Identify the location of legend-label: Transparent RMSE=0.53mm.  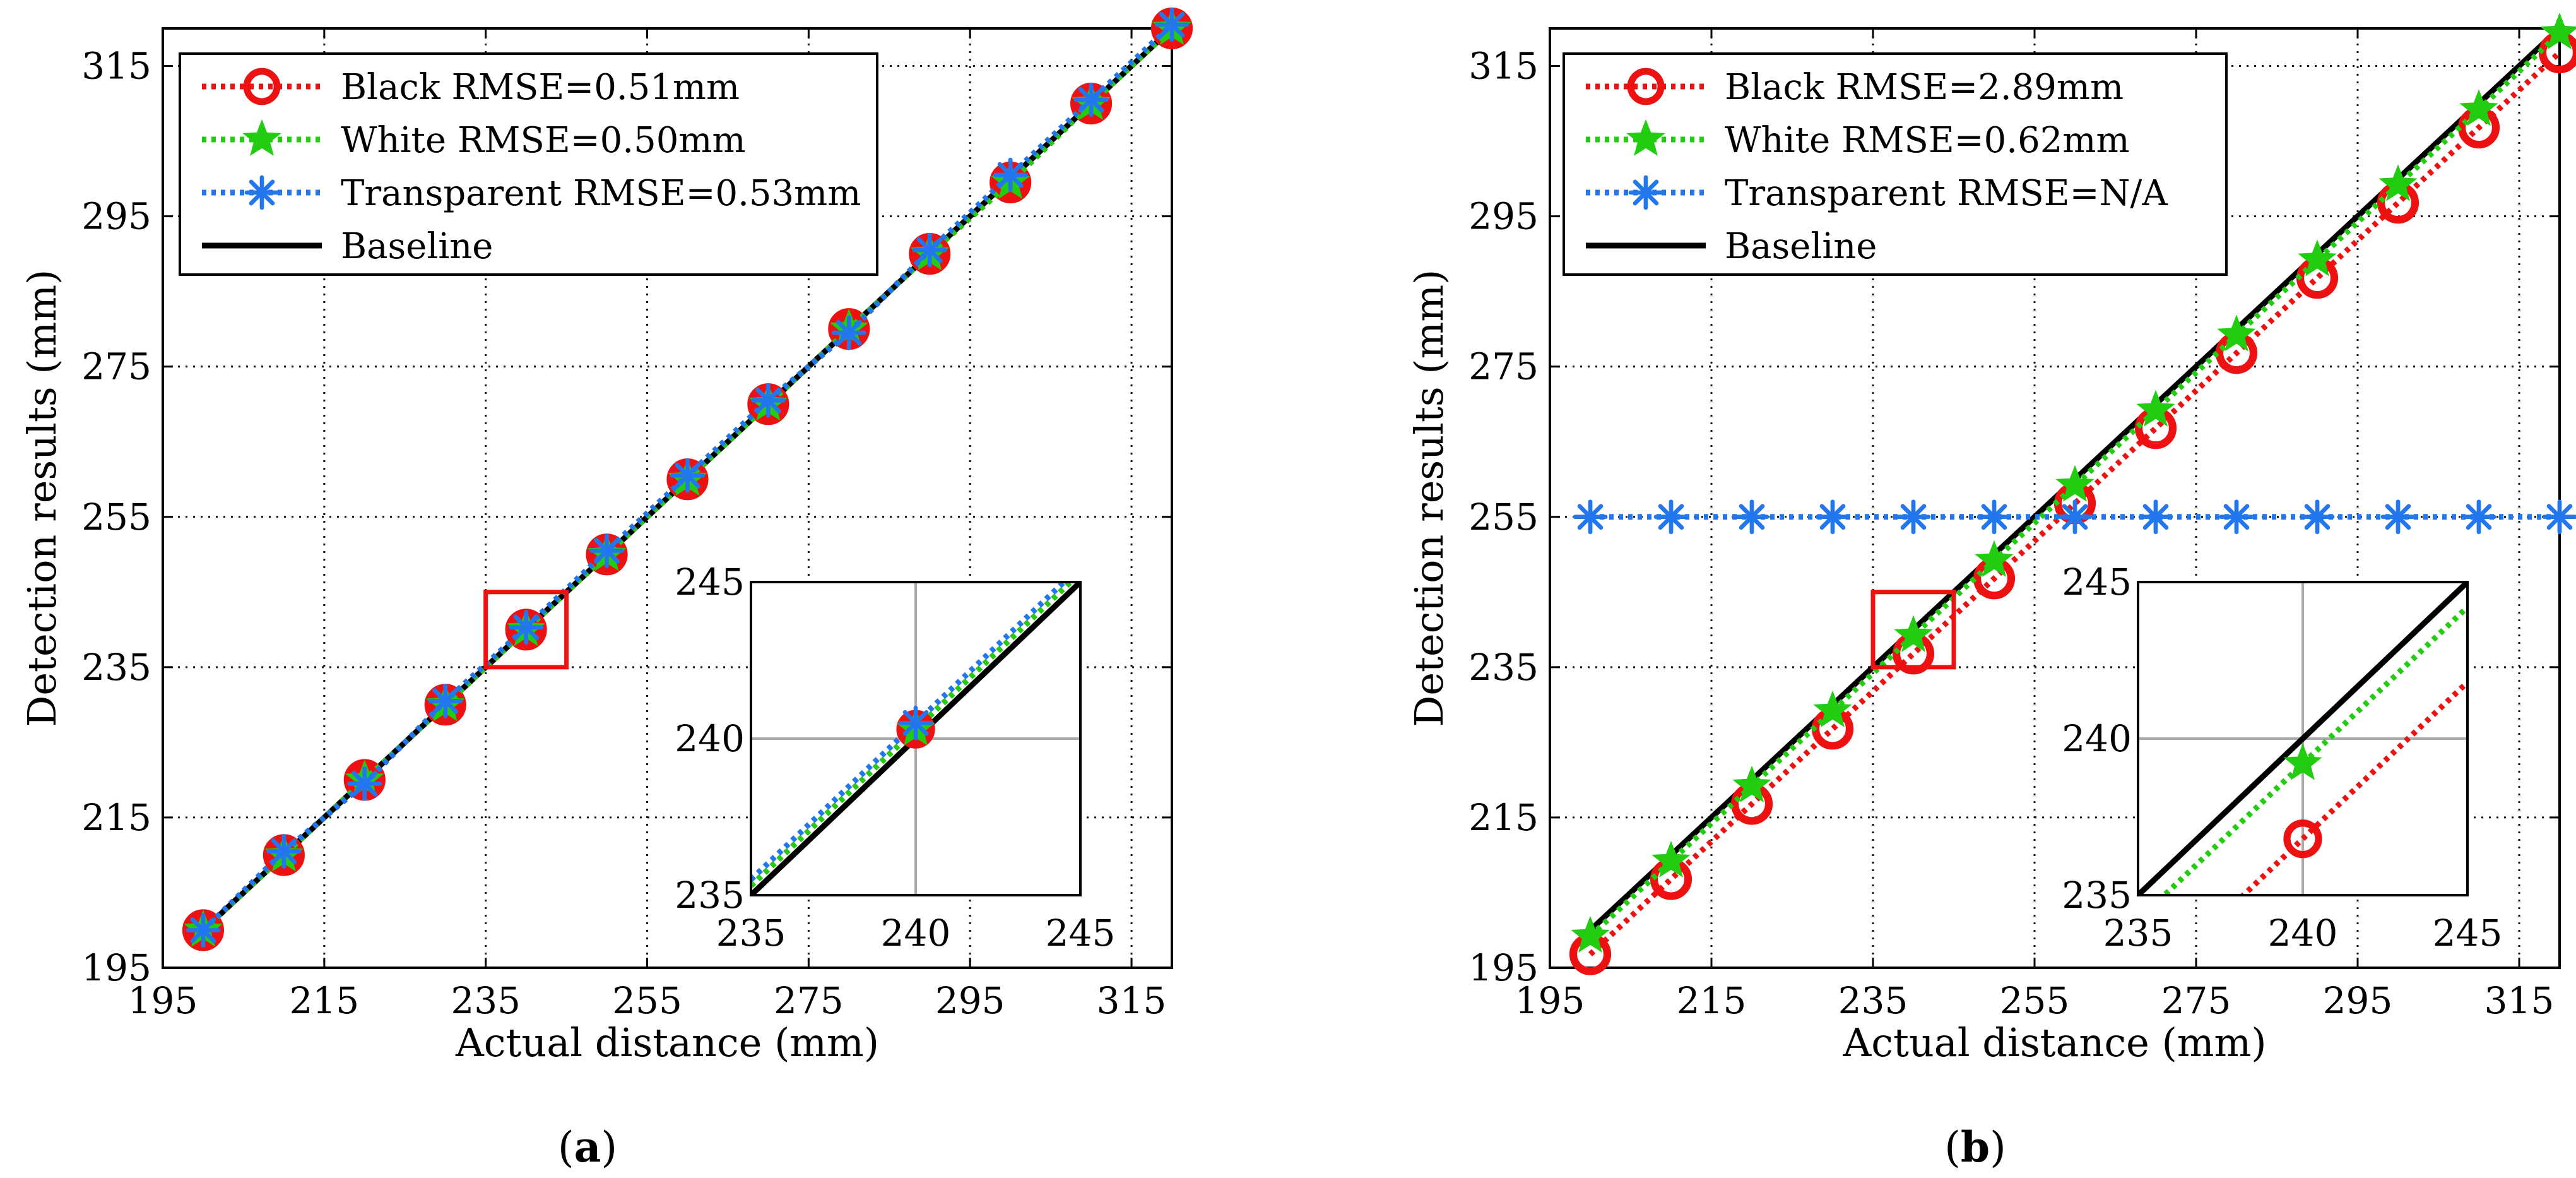
(601, 193).